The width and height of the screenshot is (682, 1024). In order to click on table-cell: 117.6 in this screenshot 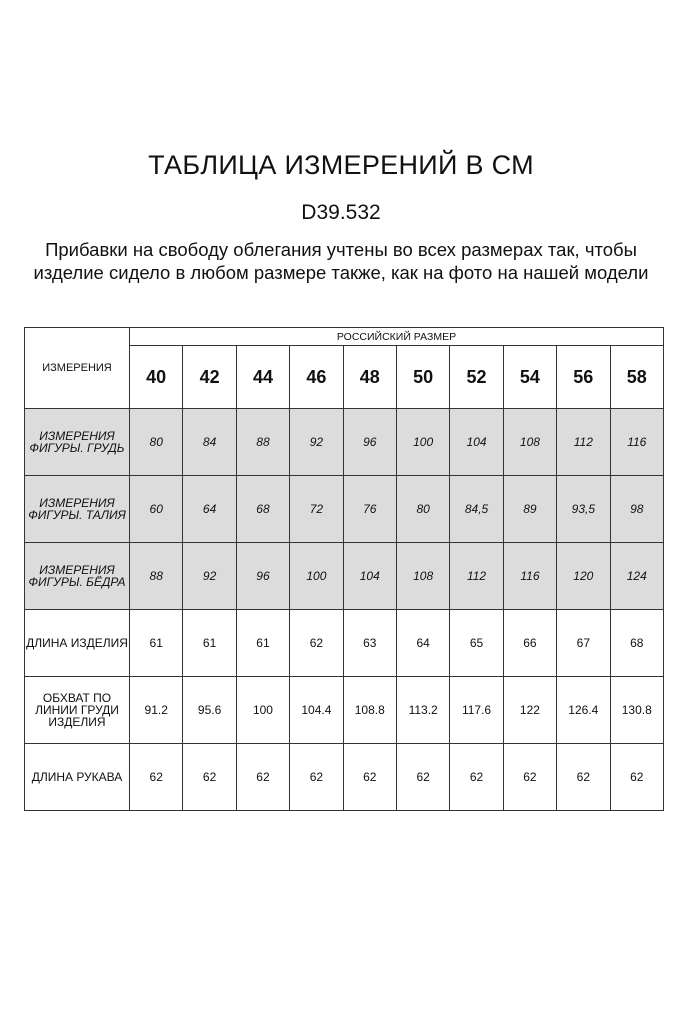, I will do `click(476, 710)`.